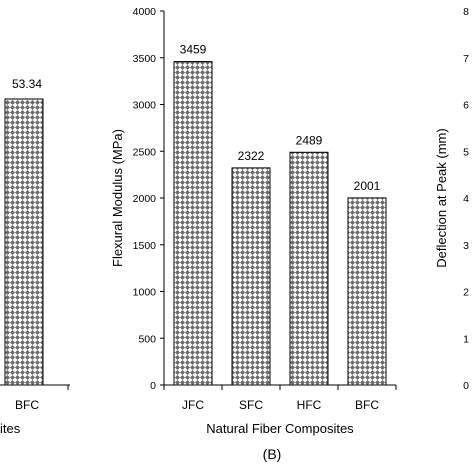 This screenshot has height=474, width=474. Describe the element at coordinates (280, 398) in the screenshot. I see `x-axis-ticks: JFC SFC HFC BFC` at that location.